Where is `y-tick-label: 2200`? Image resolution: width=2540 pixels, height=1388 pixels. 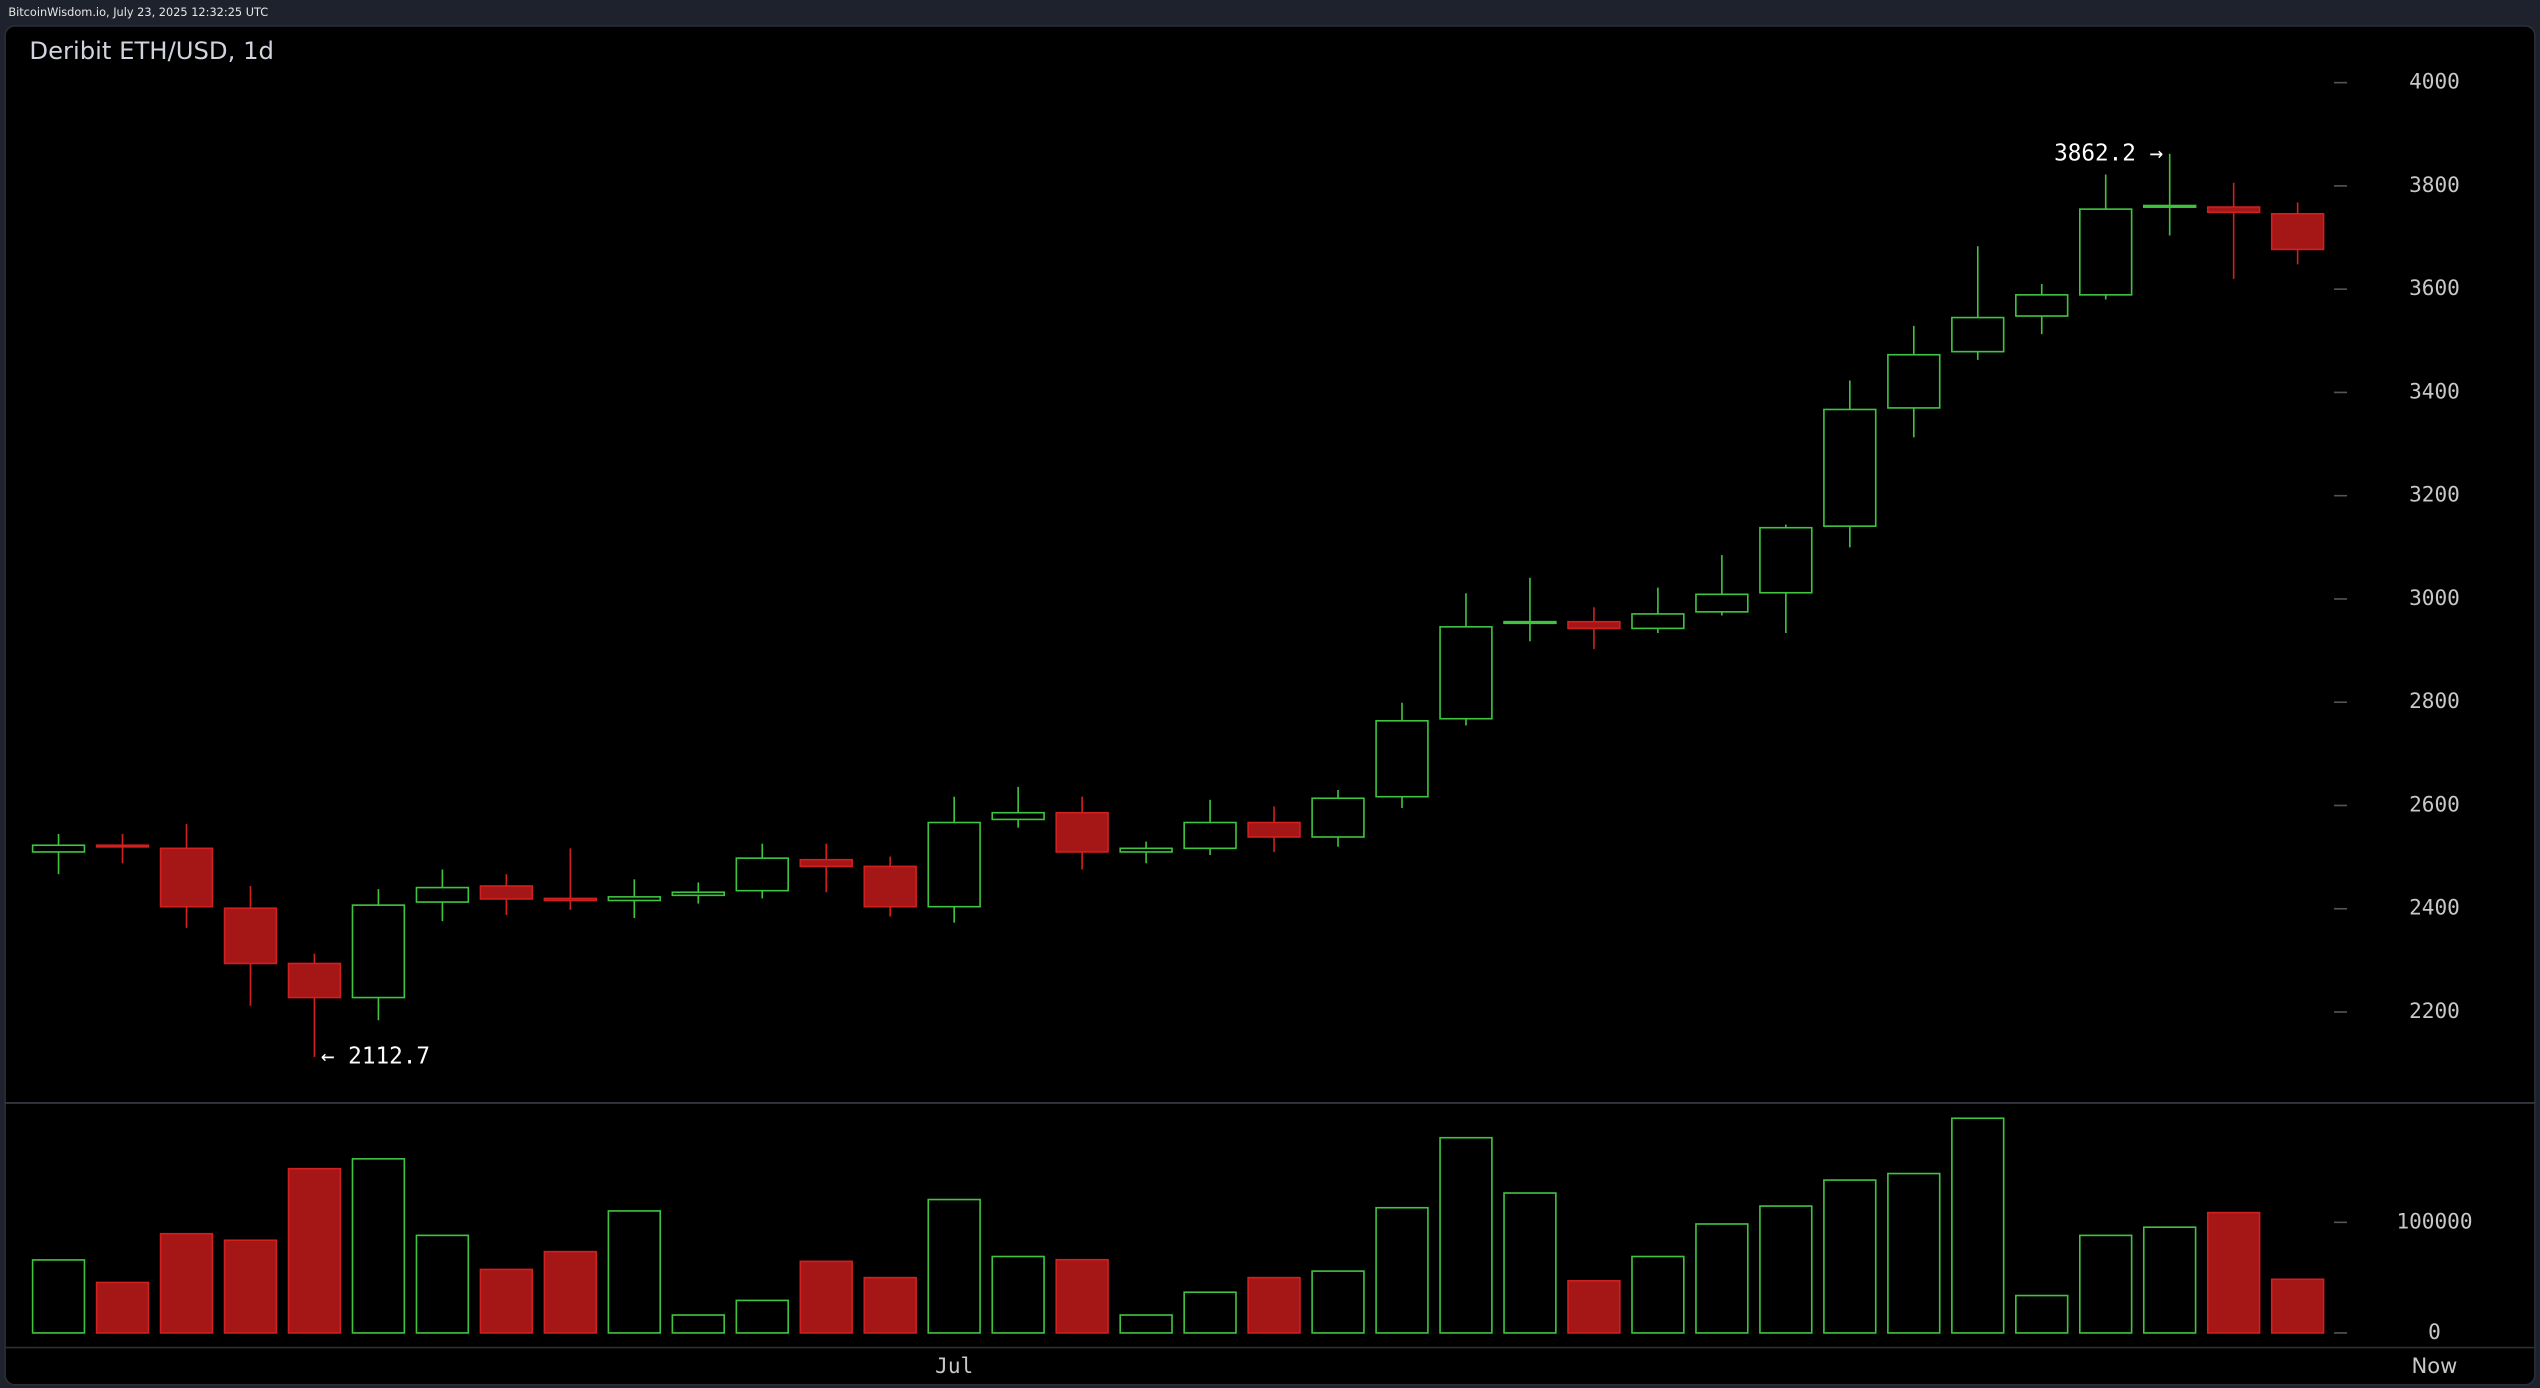
y-tick-label: 2200 is located at coordinates (2434, 1010).